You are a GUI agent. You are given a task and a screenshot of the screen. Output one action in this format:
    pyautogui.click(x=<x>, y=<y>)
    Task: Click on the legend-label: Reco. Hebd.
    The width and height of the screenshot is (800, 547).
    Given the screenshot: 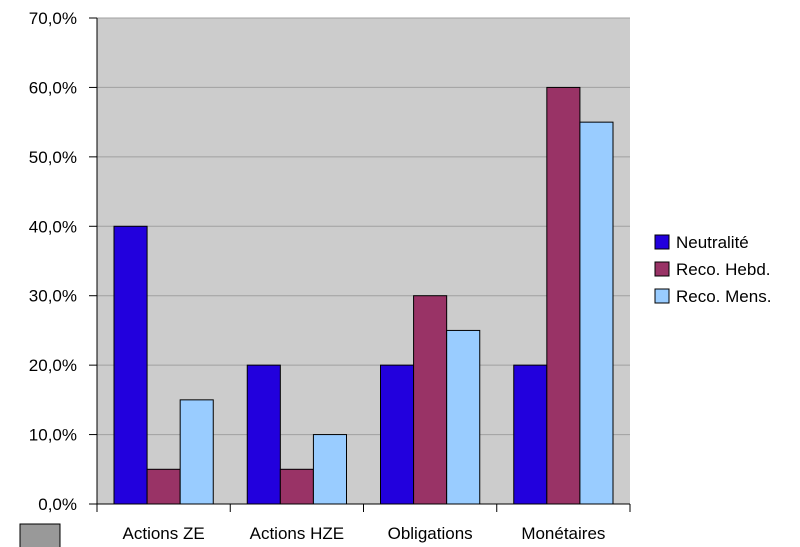 What is the action you would take?
    pyautogui.click(x=723, y=269)
    